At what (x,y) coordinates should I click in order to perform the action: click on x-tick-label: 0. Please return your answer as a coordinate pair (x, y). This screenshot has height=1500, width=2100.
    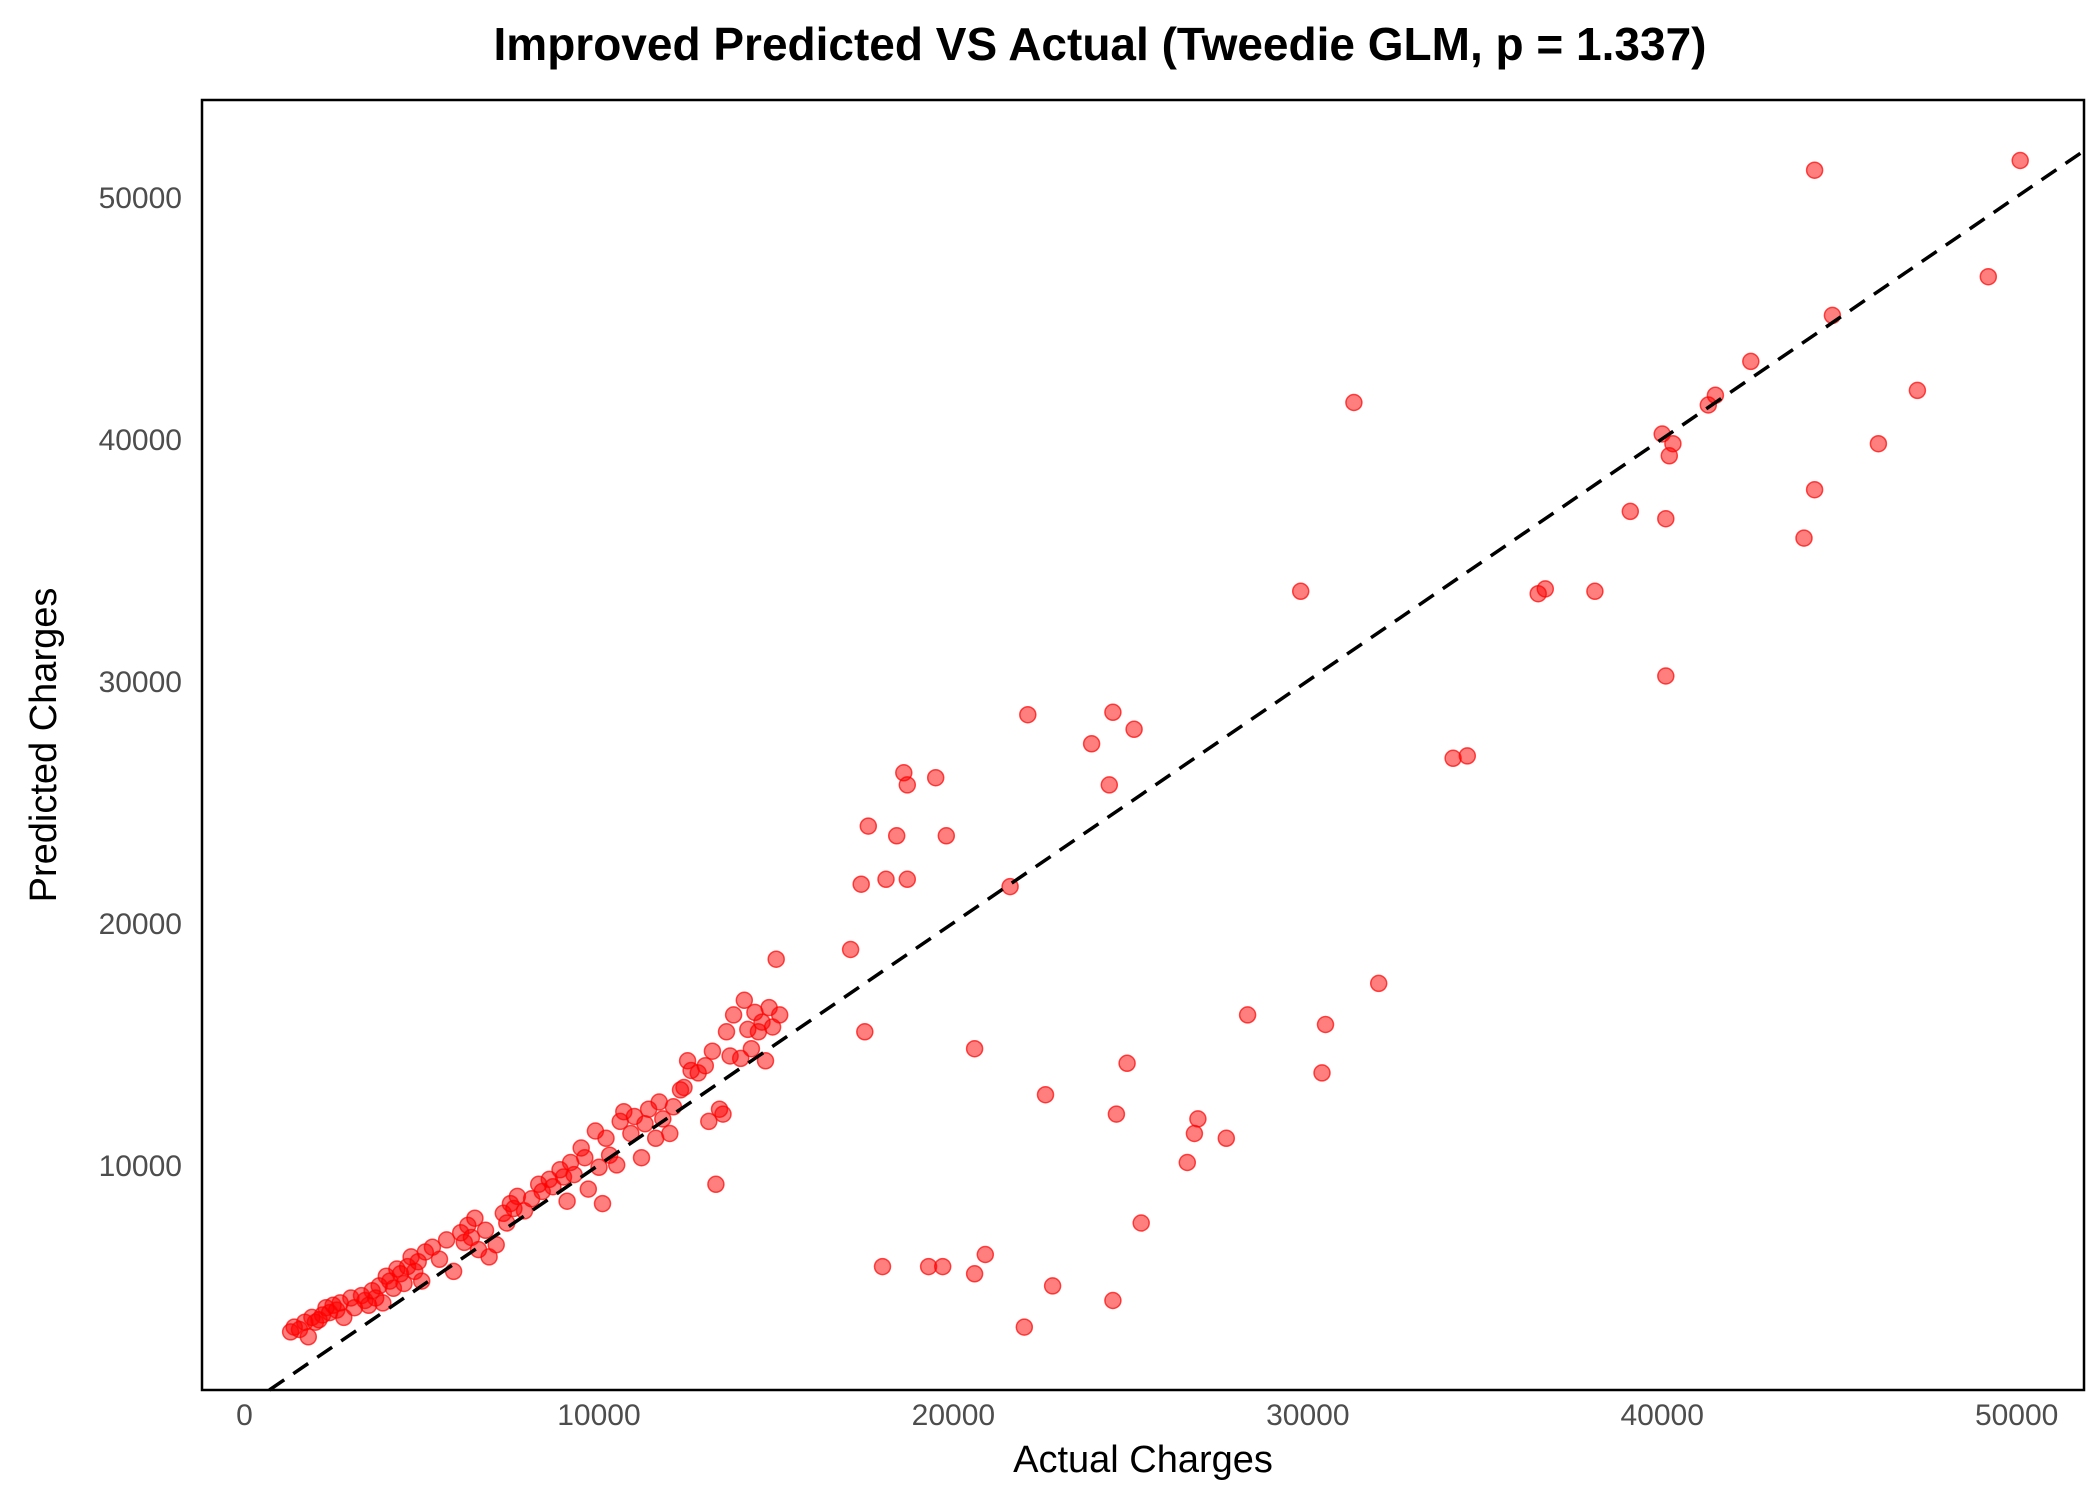
    Looking at the image, I should click on (244, 1415).